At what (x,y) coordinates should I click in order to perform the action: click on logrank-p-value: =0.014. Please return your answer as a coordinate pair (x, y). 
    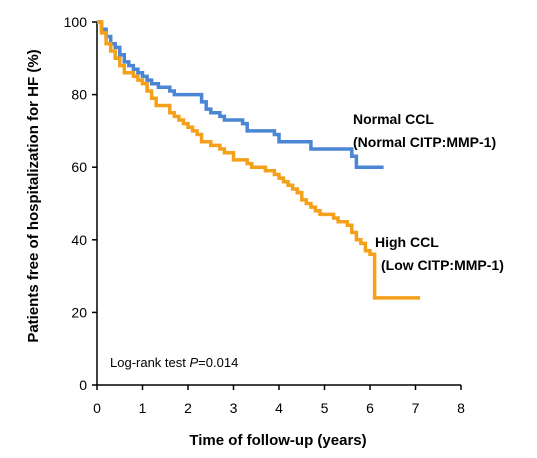
    Looking at the image, I should click on (218, 362).